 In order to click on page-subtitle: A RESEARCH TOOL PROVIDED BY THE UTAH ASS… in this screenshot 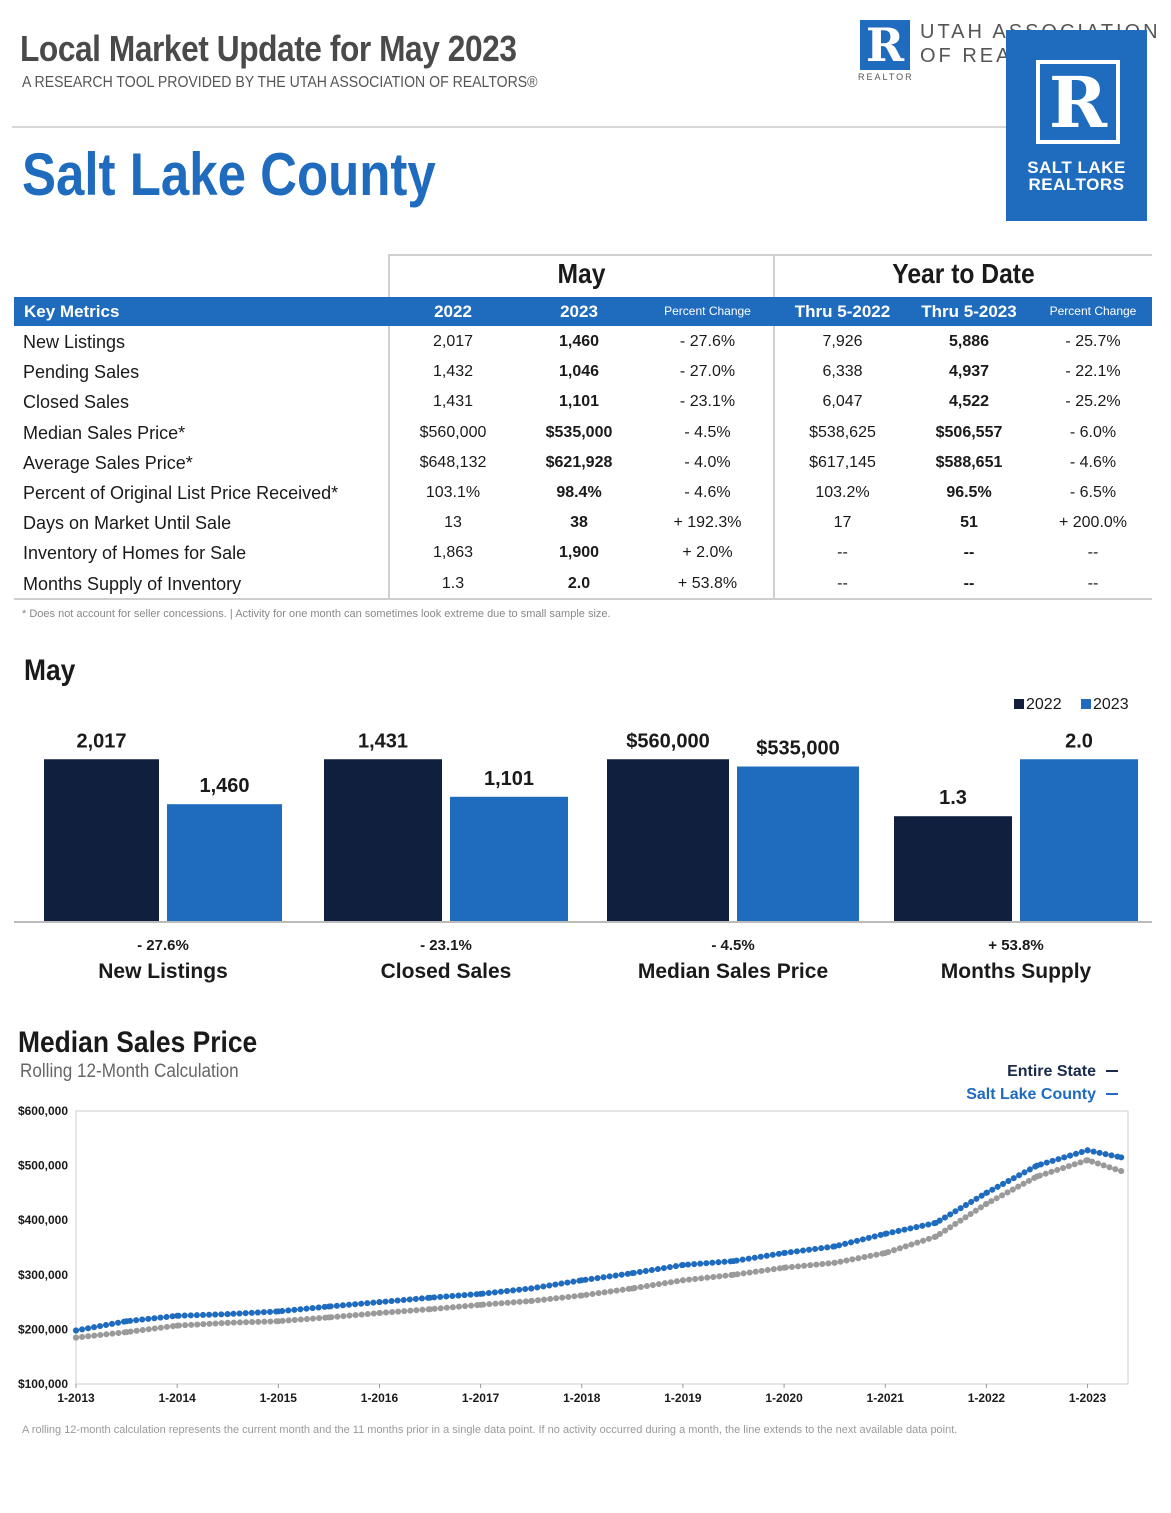, I will do `click(280, 82)`.